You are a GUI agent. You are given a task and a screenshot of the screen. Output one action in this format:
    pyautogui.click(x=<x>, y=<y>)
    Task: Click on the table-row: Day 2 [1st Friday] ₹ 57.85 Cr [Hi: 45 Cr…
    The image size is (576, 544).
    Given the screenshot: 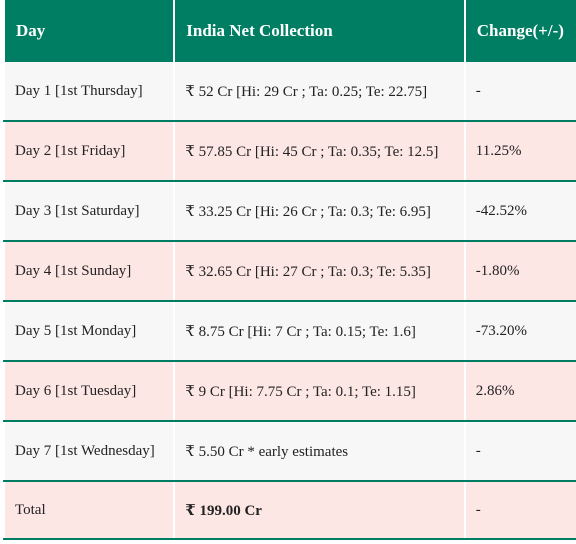 What is the action you would take?
    pyautogui.click(x=289, y=151)
    